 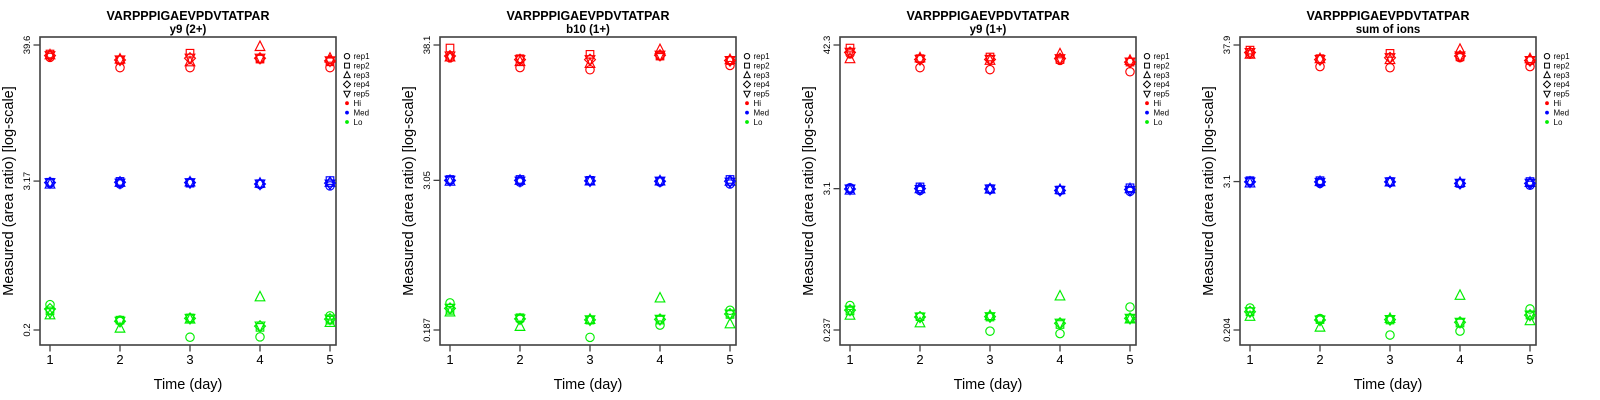 What do you see at coordinates (1162, 65) in the screenshot?
I see `legend-label: rep2` at bounding box center [1162, 65].